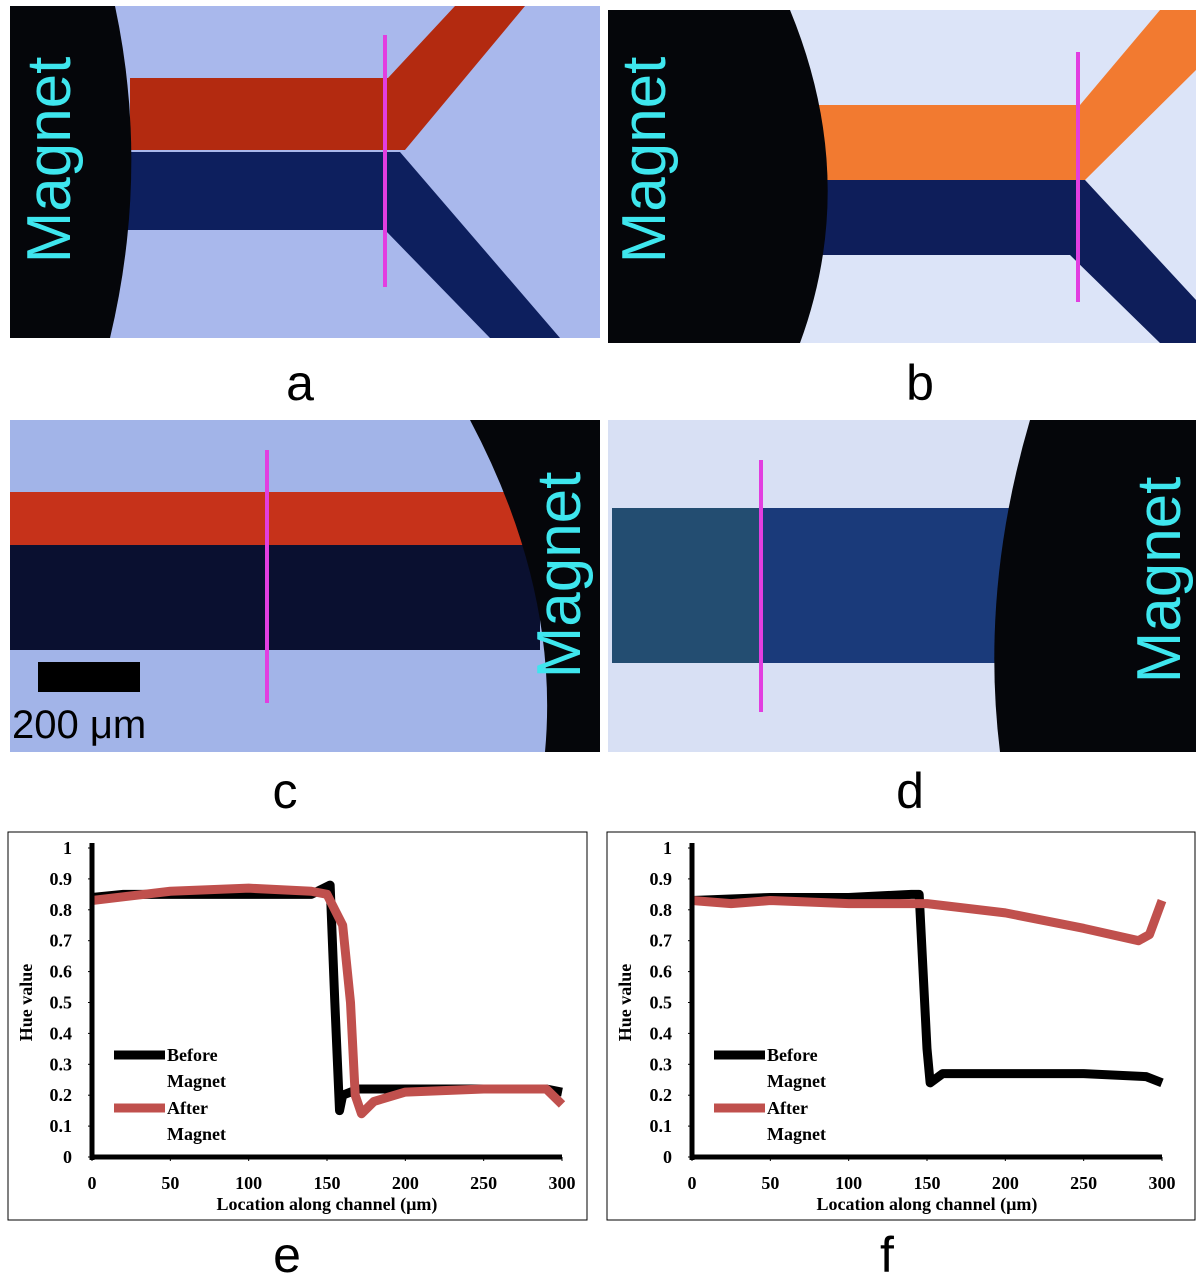  Describe the element at coordinates (902, 586) in the screenshot. I see `photo-d: Magnet` at that location.